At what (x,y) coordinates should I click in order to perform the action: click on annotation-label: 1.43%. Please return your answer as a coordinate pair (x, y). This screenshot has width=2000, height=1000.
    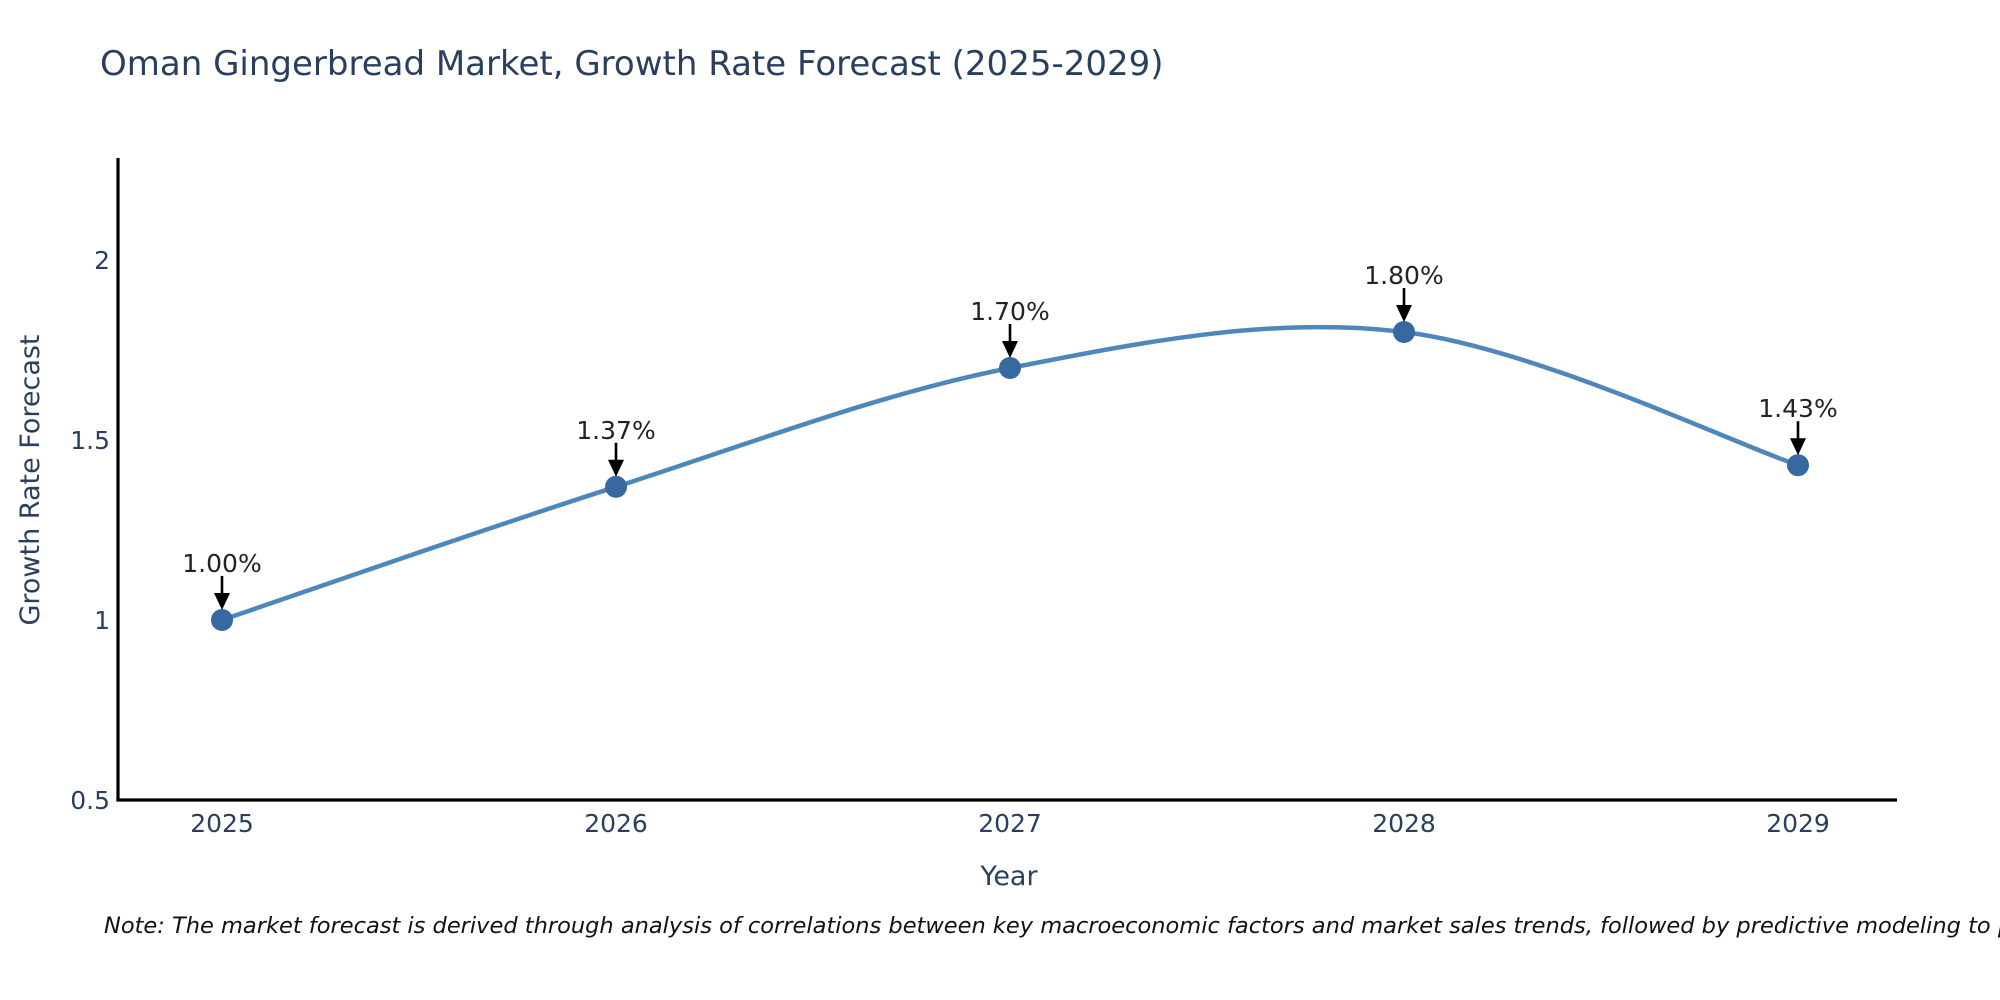
    Looking at the image, I should click on (1797, 408).